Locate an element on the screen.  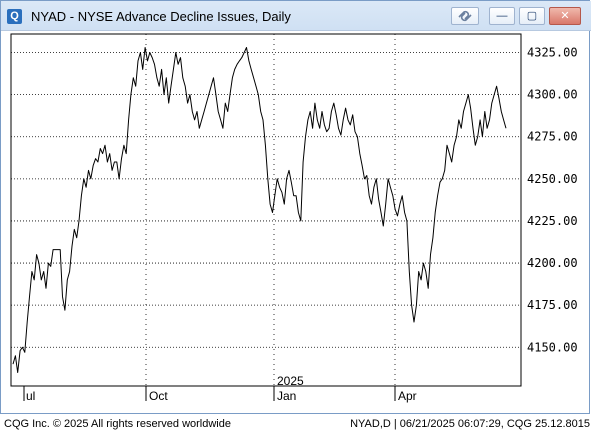
y-tick-label: 4150.00 is located at coordinates (552, 347).